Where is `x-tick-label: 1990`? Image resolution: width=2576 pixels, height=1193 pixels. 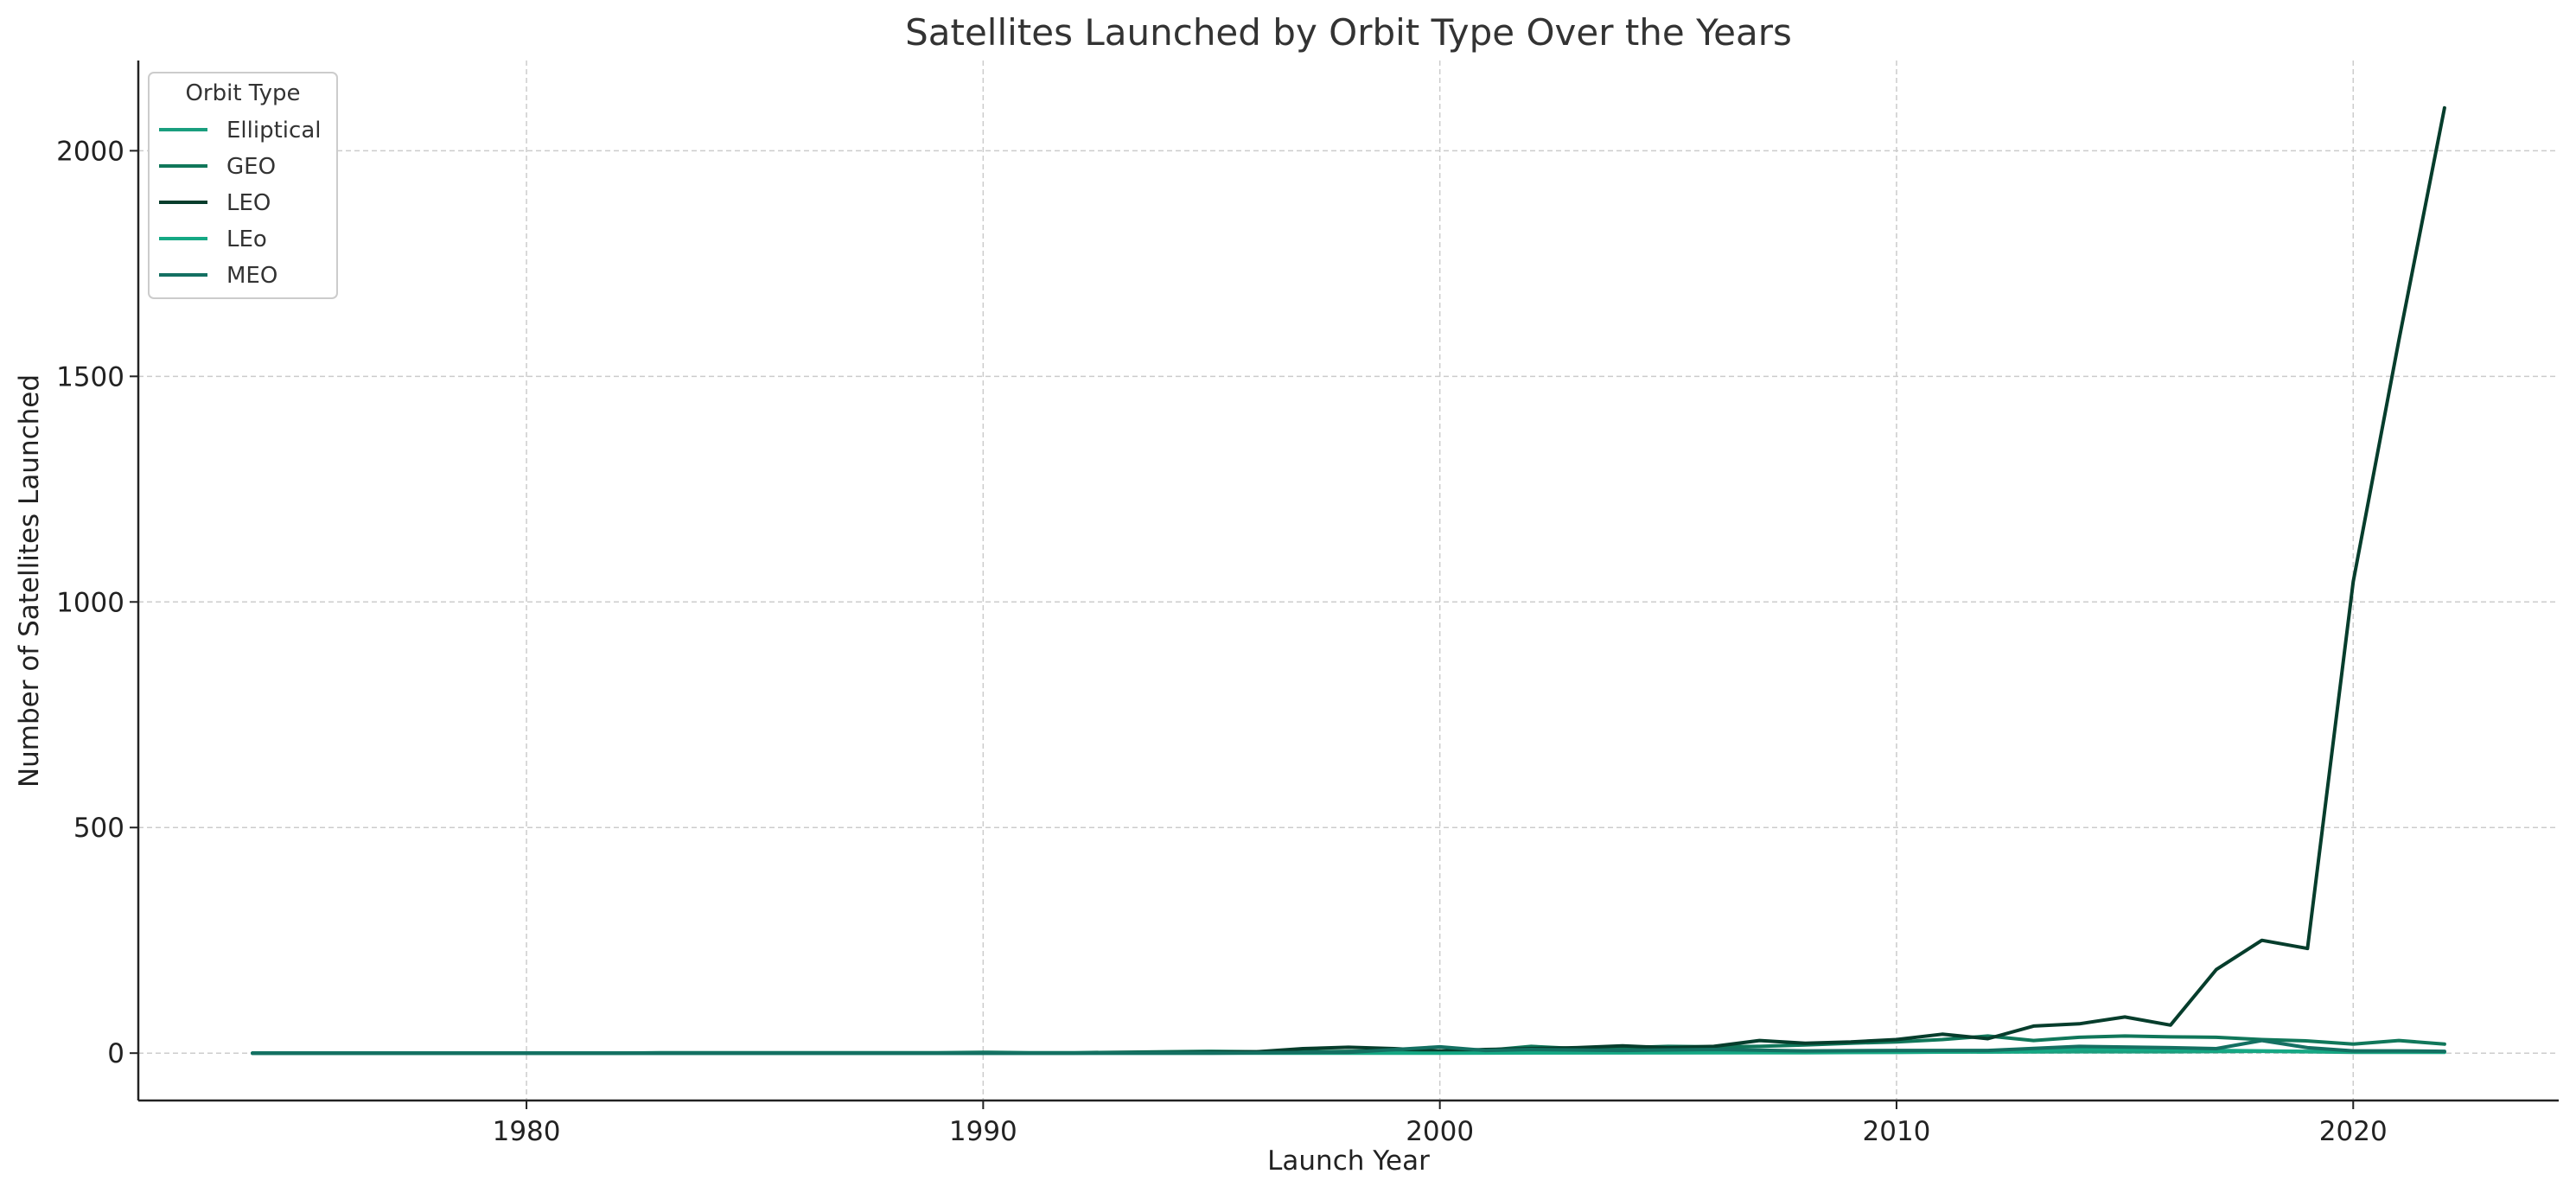
x-tick-label: 1990 is located at coordinates (983, 1131).